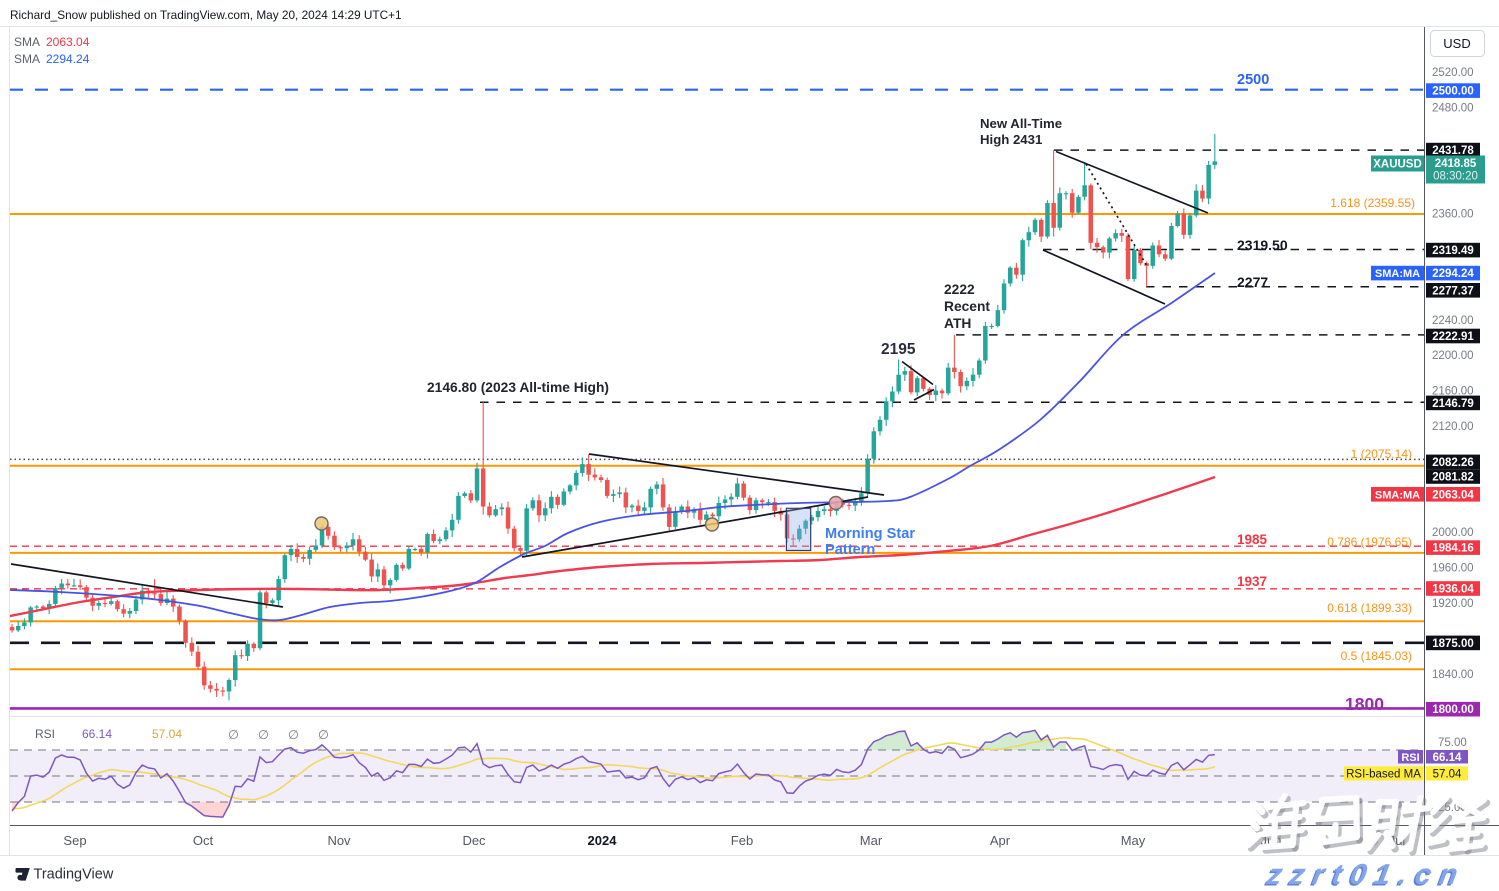 Image resolution: width=1499 pixels, height=891 pixels. What do you see at coordinates (967, 306) in the screenshot?
I see `svg-text: Recent` at bounding box center [967, 306].